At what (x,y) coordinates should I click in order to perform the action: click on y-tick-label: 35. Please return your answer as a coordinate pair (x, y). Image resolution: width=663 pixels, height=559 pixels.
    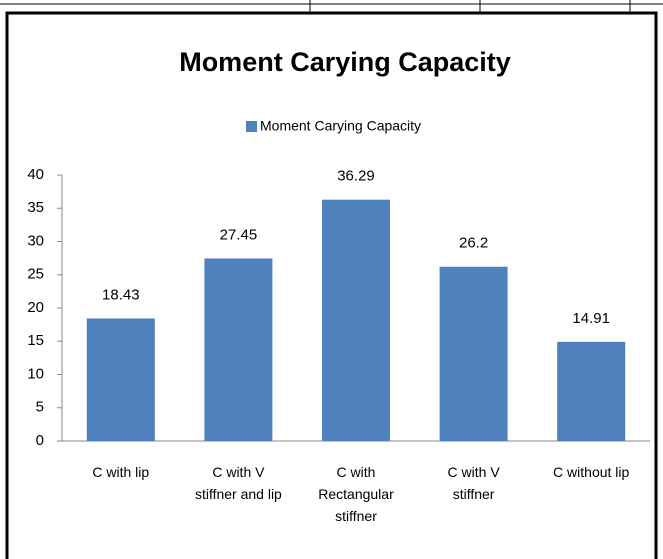
    Looking at the image, I should click on (35, 207).